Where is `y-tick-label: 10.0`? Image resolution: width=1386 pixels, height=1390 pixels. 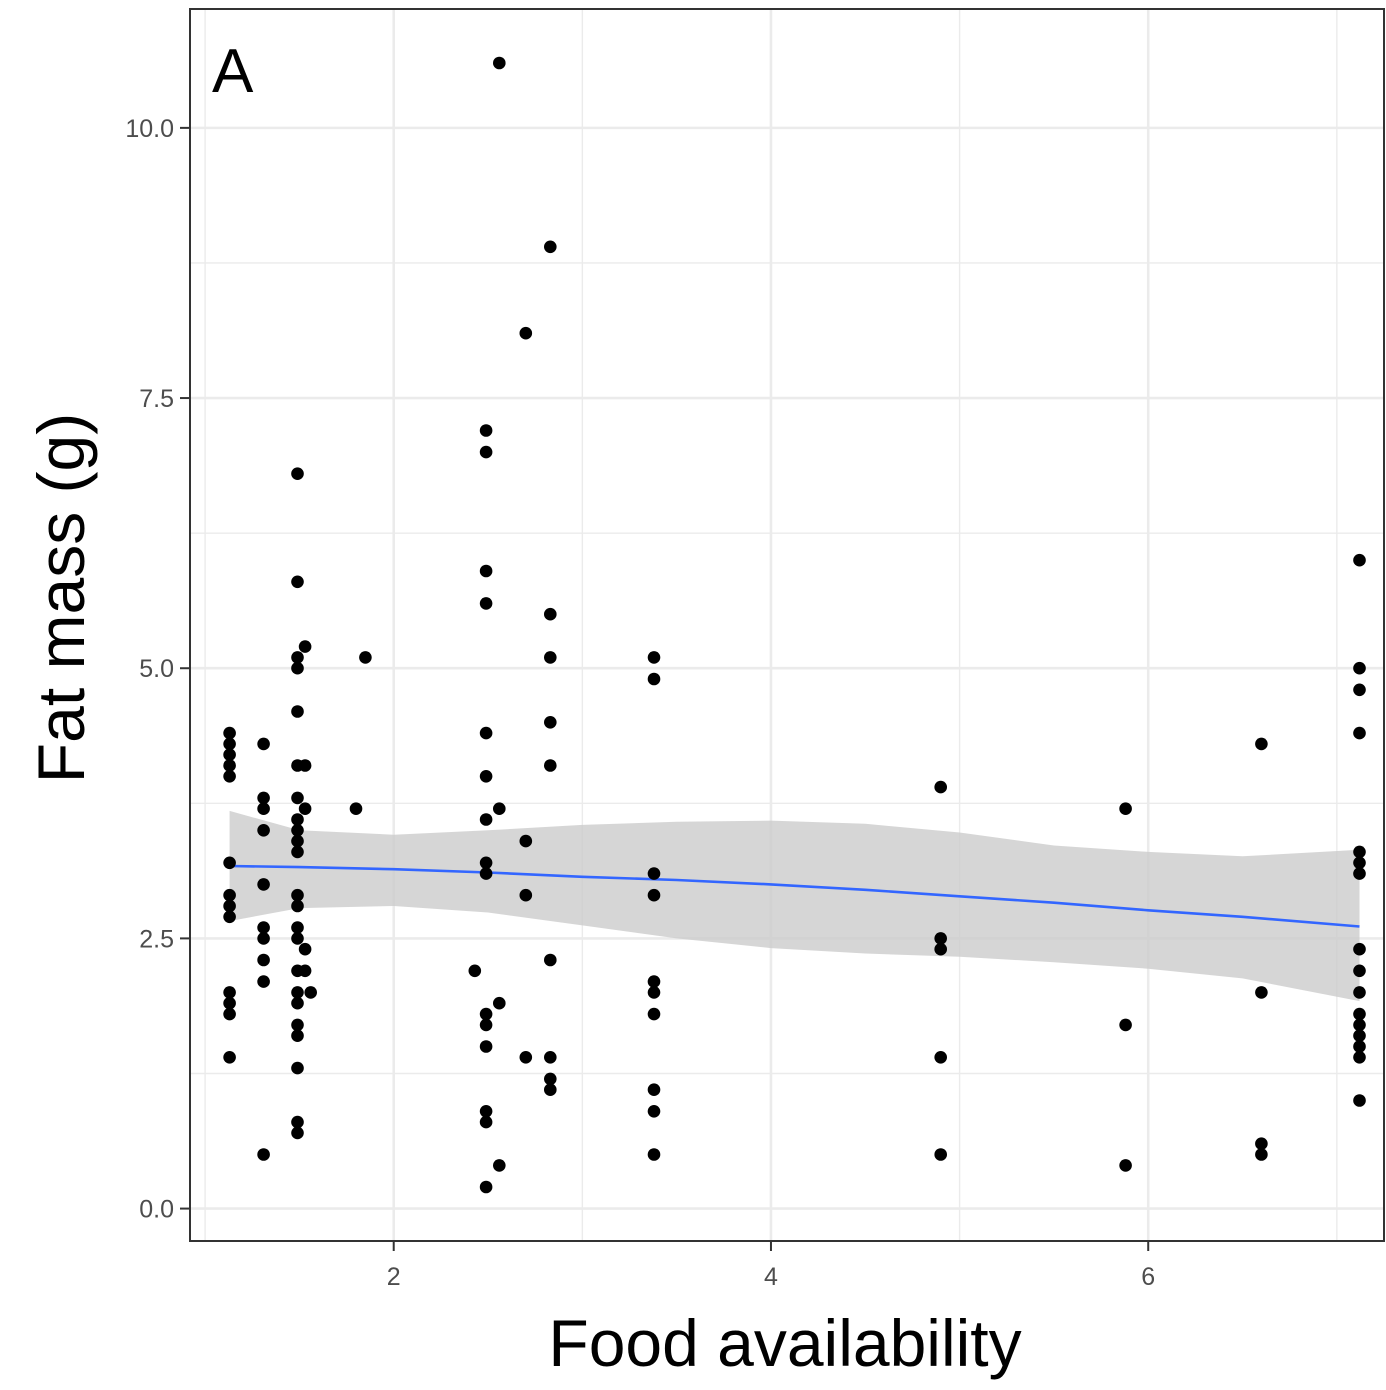 y-tick-label: 10.0 is located at coordinates (149, 129).